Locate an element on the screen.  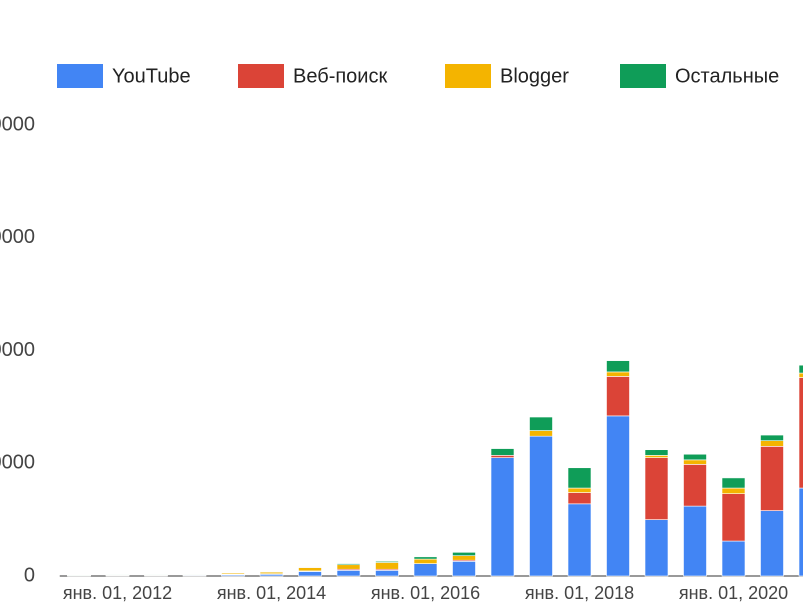
x-tick-label: янв. 01, 2012 is located at coordinates (117, 593).